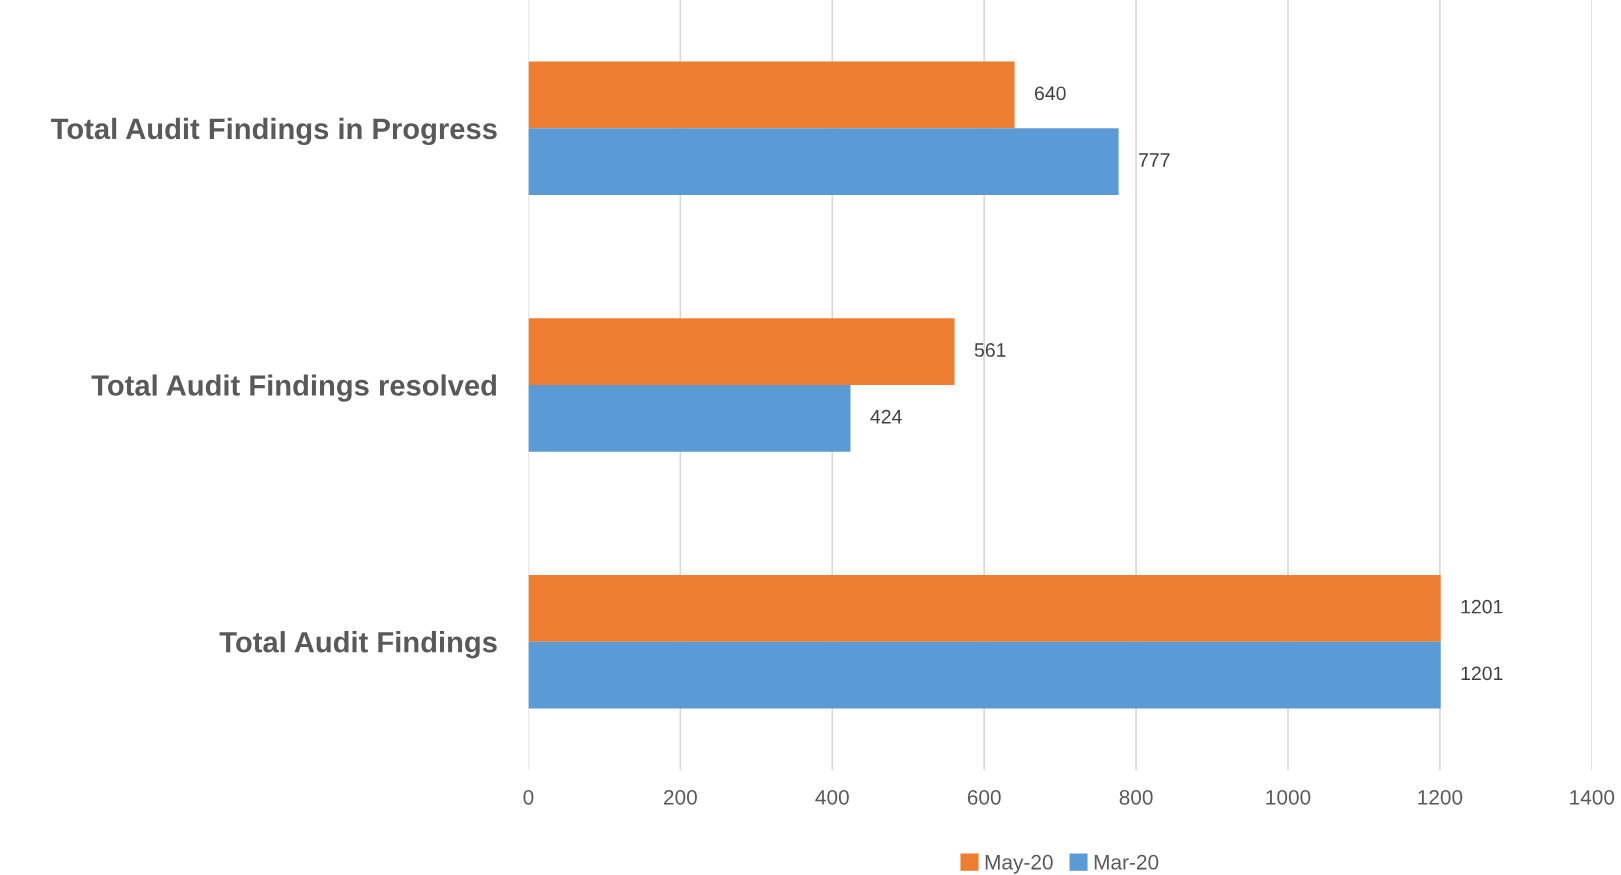  I want to click on x-tick-label: 1400, so click(1592, 797).